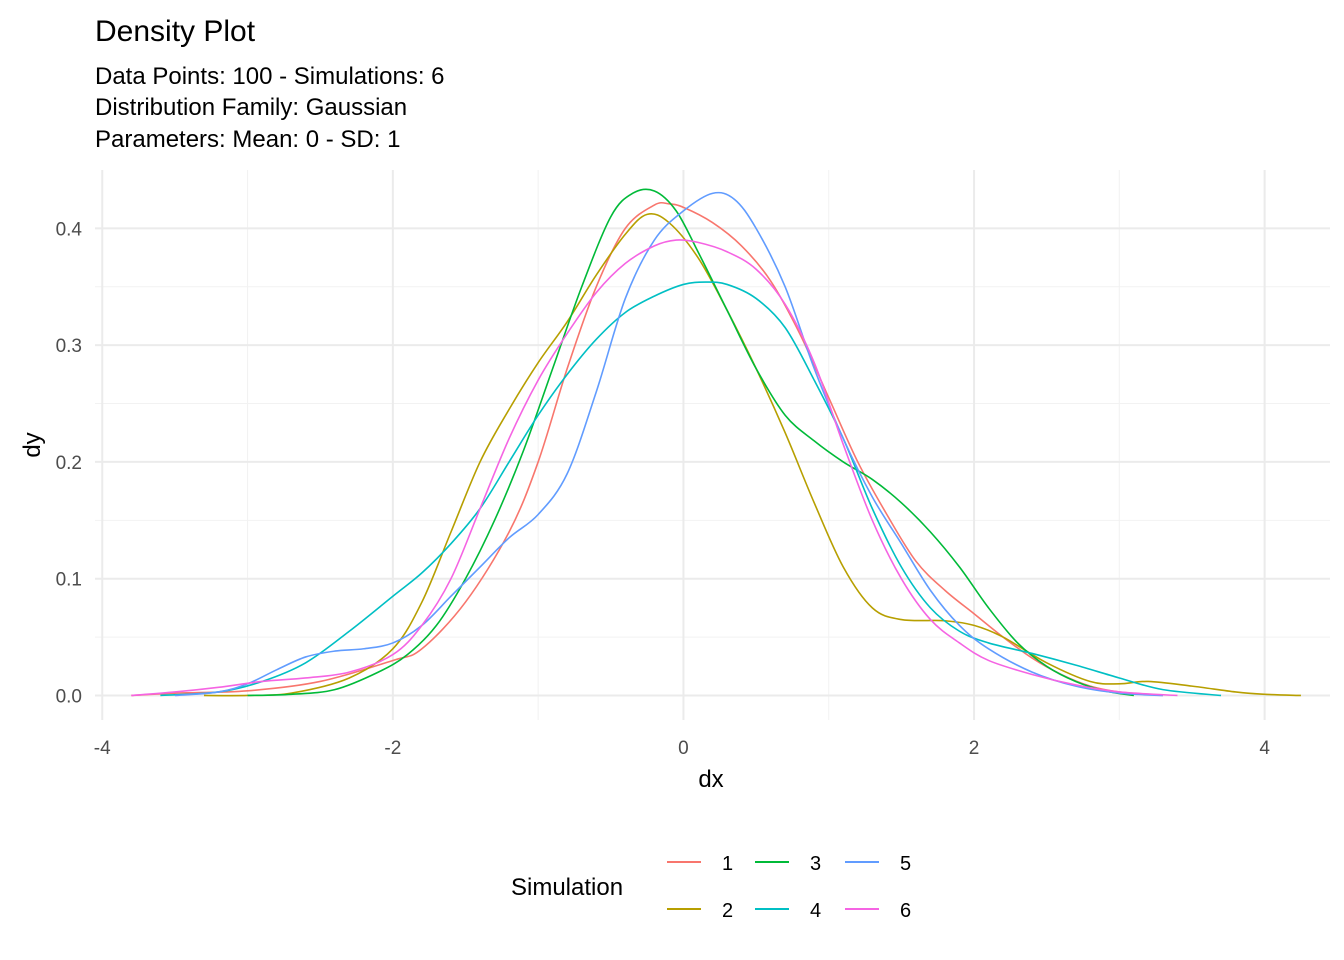 The height and width of the screenshot is (960, 1344). Describe the element at coordinates (711, 887) in the screenshot. I see `legend: Simulation 1 2 3 4 5 6` at that location.